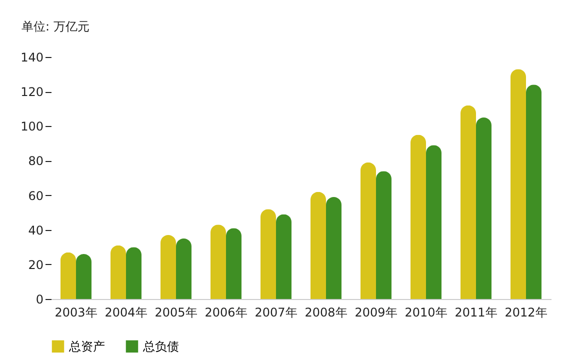  I want to click on x-tick-label: 2012年, so click(526, 313).